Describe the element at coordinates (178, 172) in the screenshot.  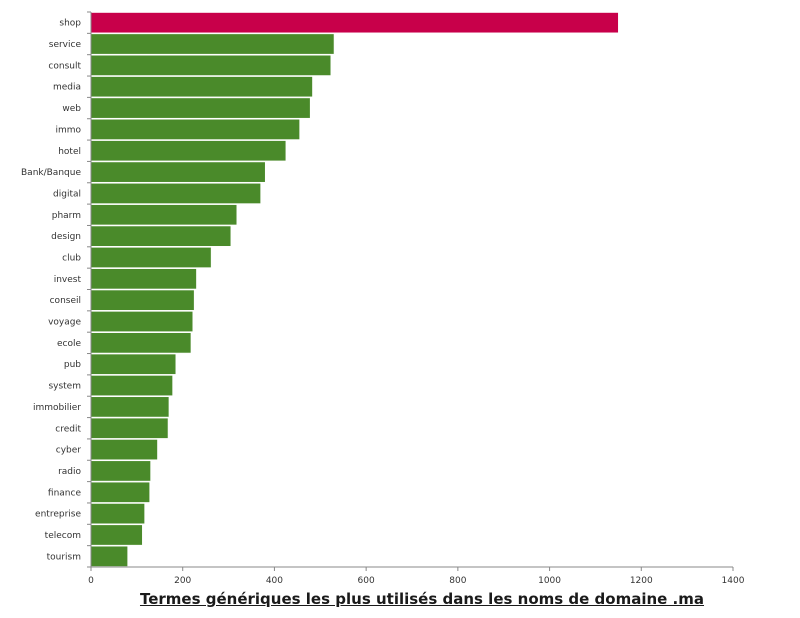
I see `bar-bank-banque` at that location.